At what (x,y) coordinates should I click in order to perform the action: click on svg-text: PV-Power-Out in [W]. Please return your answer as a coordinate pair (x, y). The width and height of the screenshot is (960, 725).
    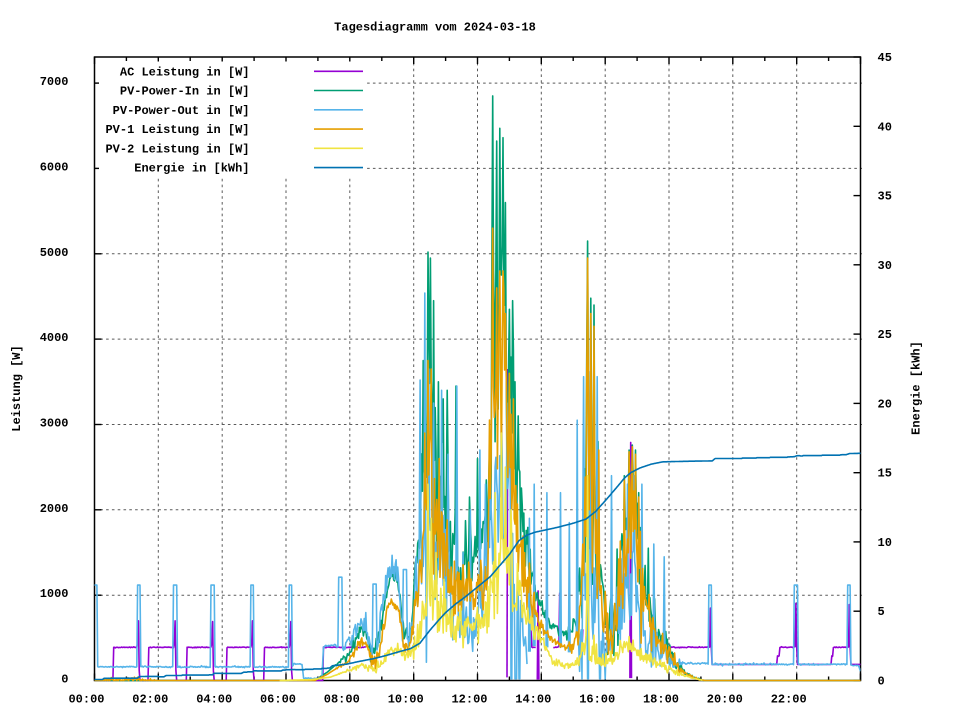
    Looking at the image, I should click on (181, 111).